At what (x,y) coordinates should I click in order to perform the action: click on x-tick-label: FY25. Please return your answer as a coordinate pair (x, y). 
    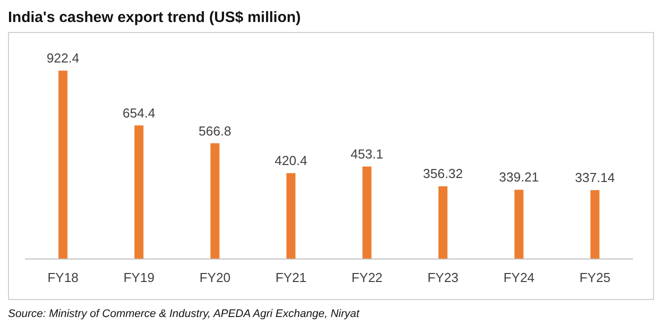
    Looking at the image, I should click on (595, 278).